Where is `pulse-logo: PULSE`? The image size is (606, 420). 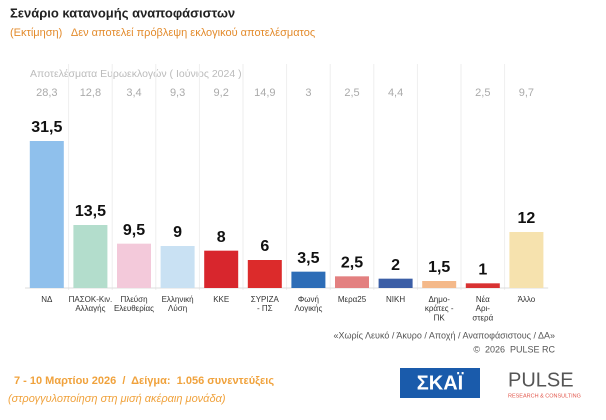 pulse-logo: PULSE is located at coordinates (541, 380).